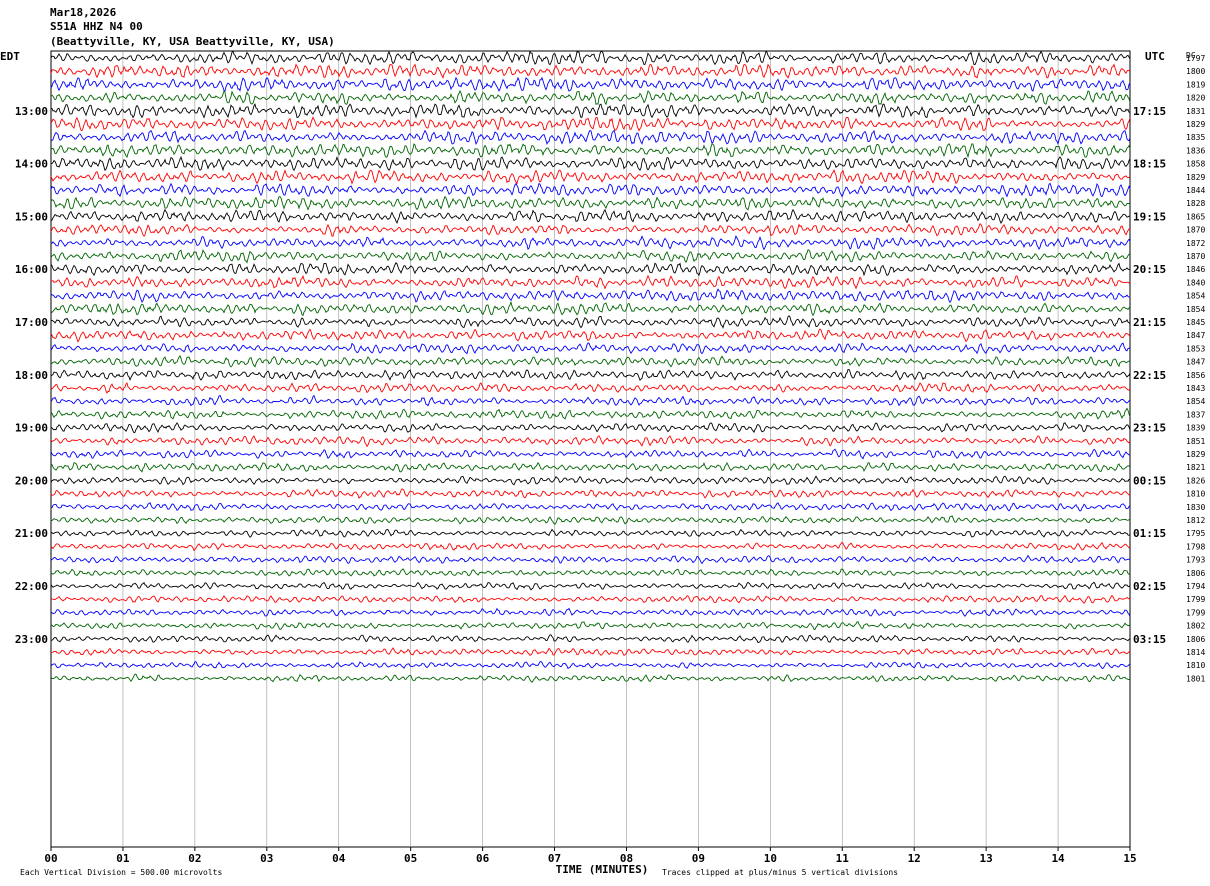  Describe the element at coordinates (1195, 111) in the screenshot. I see `dc-offset-label: 1831` at that location.